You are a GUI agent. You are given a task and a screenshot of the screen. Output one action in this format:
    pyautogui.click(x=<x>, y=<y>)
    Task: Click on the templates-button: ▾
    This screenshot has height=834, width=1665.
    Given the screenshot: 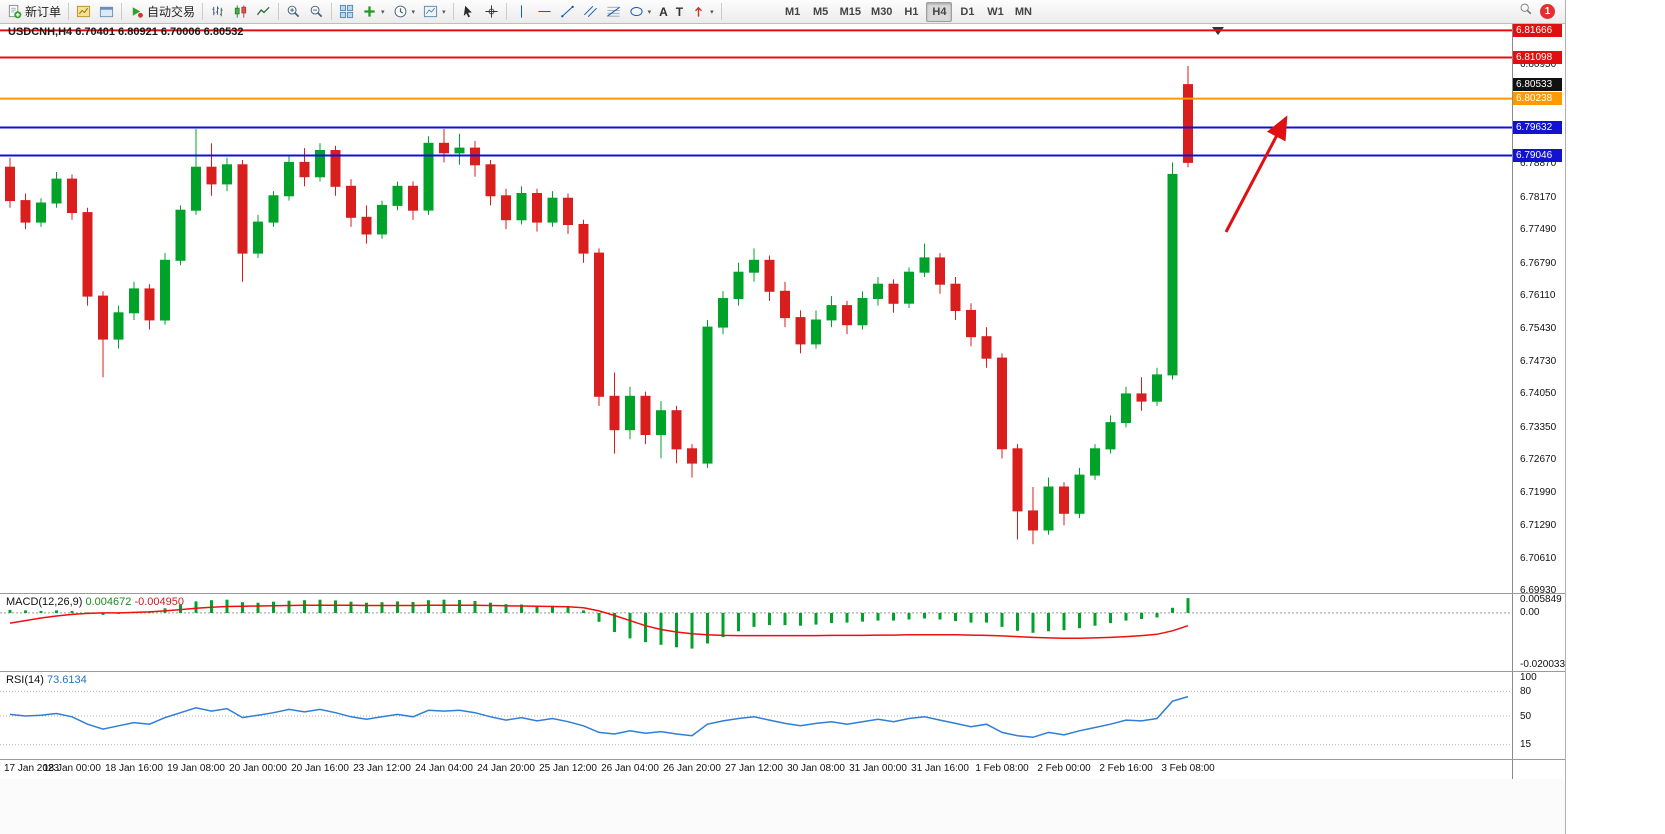 What is the action you would take?
    pyautogui.click(x=434, y=12)
    